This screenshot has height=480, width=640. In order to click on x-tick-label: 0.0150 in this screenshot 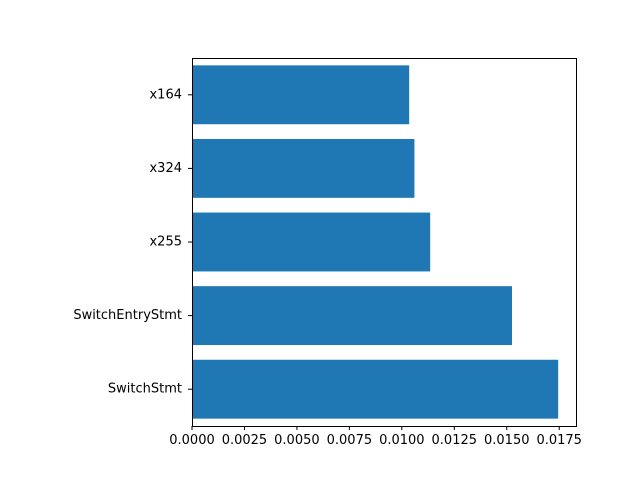, I will do `click(507, 440)`.